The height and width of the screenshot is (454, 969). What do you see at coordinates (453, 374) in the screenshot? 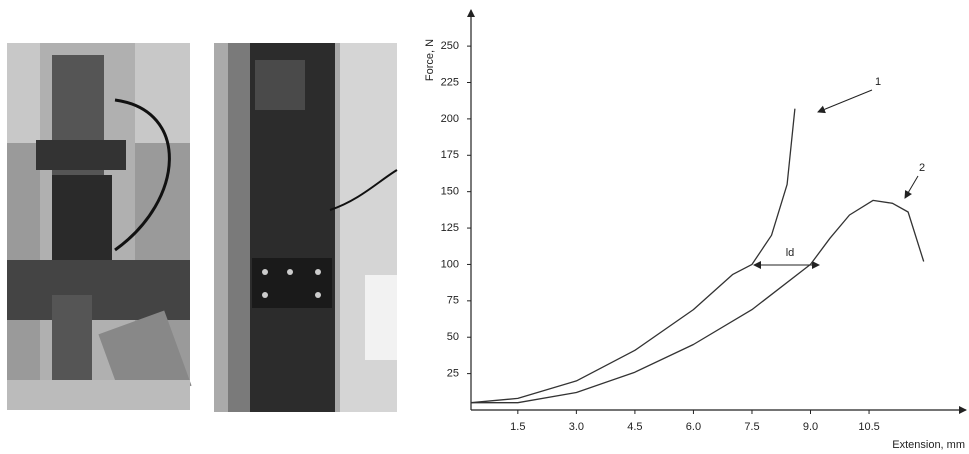
I see `y-tick-label: 25` at bounding box center [453, 374].